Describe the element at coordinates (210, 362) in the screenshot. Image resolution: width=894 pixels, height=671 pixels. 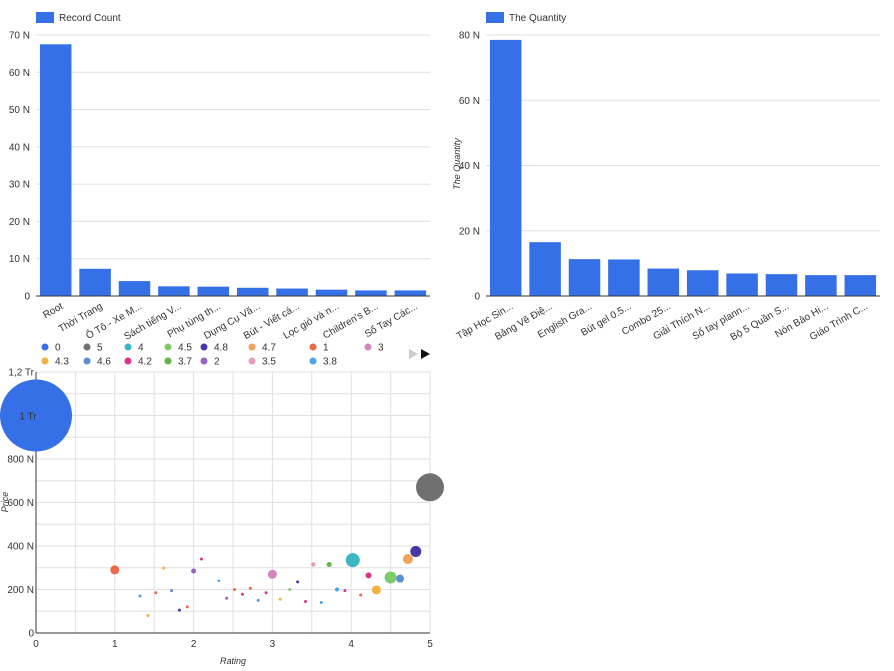
I see `legend-item: 2` at that location.